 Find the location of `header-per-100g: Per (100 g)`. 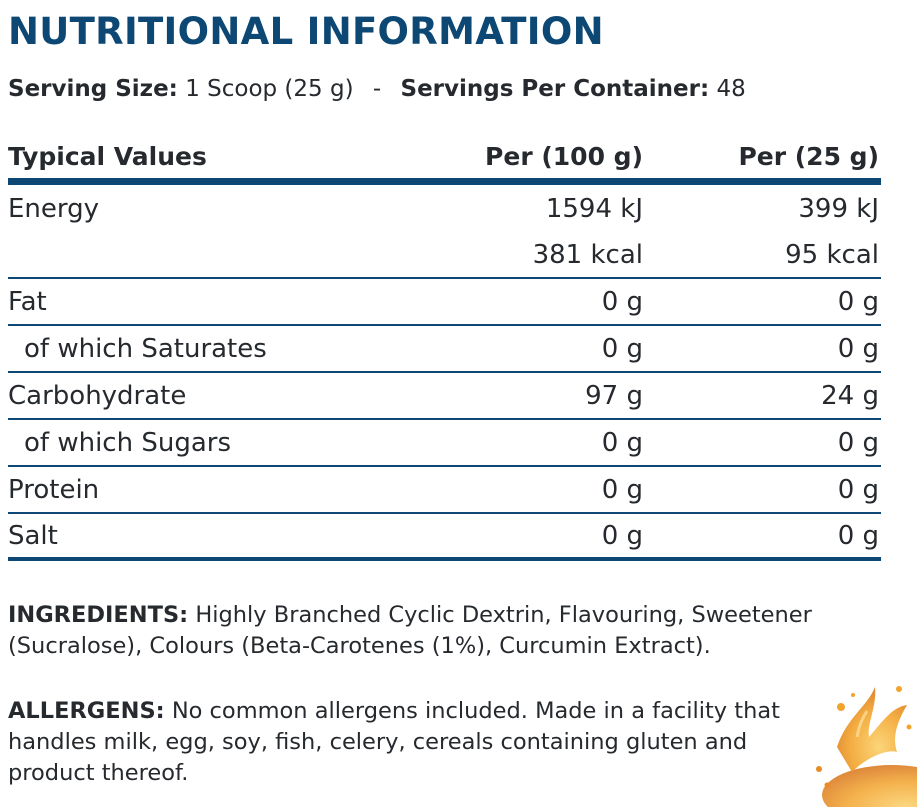

header-per-100g: Per (100 g) is located at coordinates (564, 156).